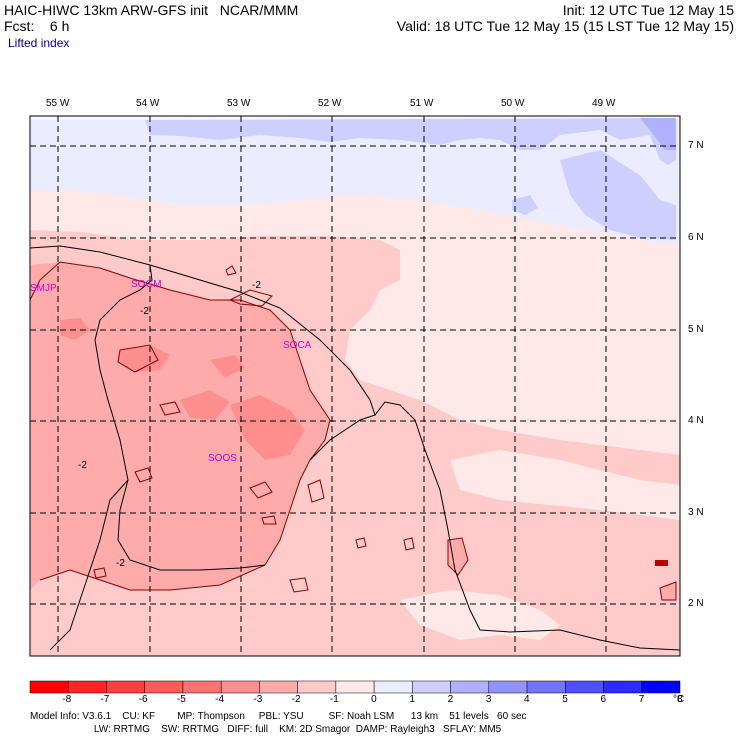 Image resolution: width=740 pixels, height=740 pixels. What do you see at coordinates (696, 603) in the screenshot?
I see `lat-label-2n: 2 N` at bounding box center [696, 603].